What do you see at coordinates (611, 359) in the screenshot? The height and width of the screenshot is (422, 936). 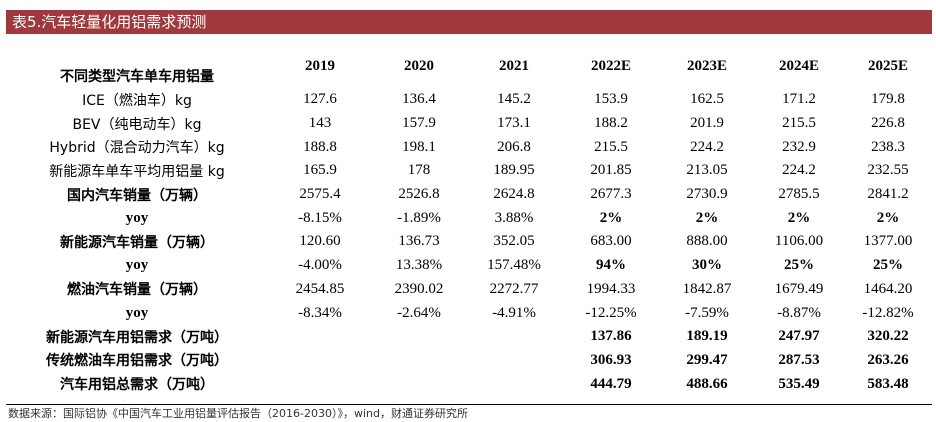 I see `table-cell: 306.93` at bounding box center [611, 359].